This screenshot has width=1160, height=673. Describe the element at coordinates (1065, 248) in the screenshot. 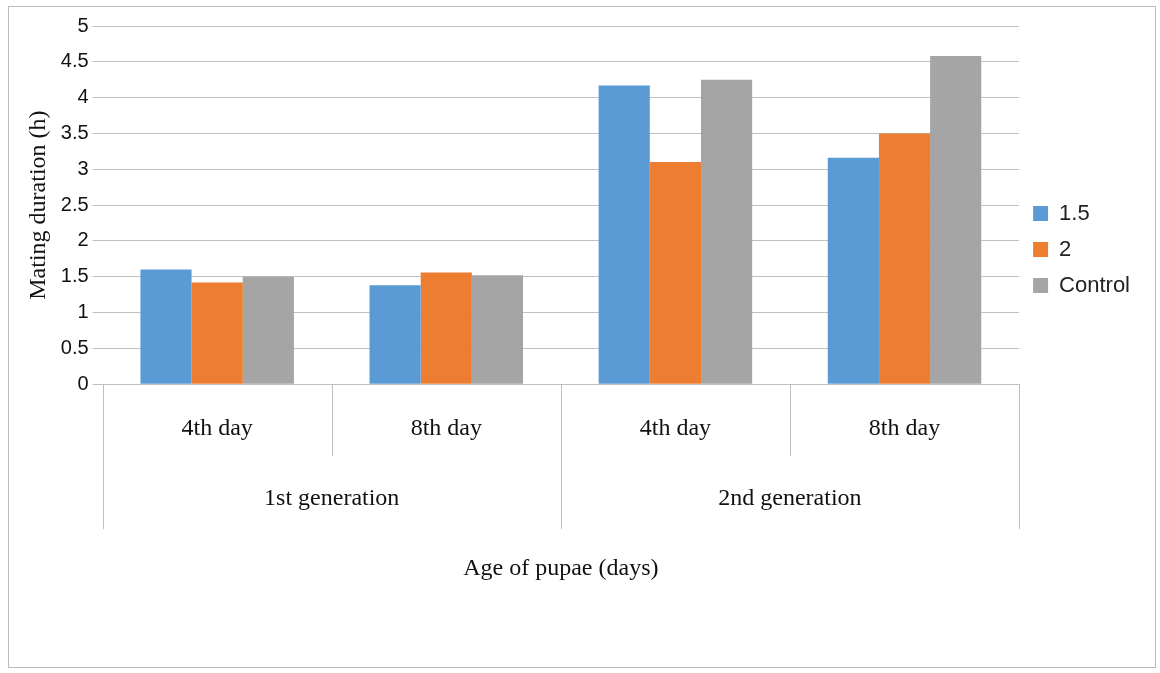

I see `legend-label: 2` at that location.